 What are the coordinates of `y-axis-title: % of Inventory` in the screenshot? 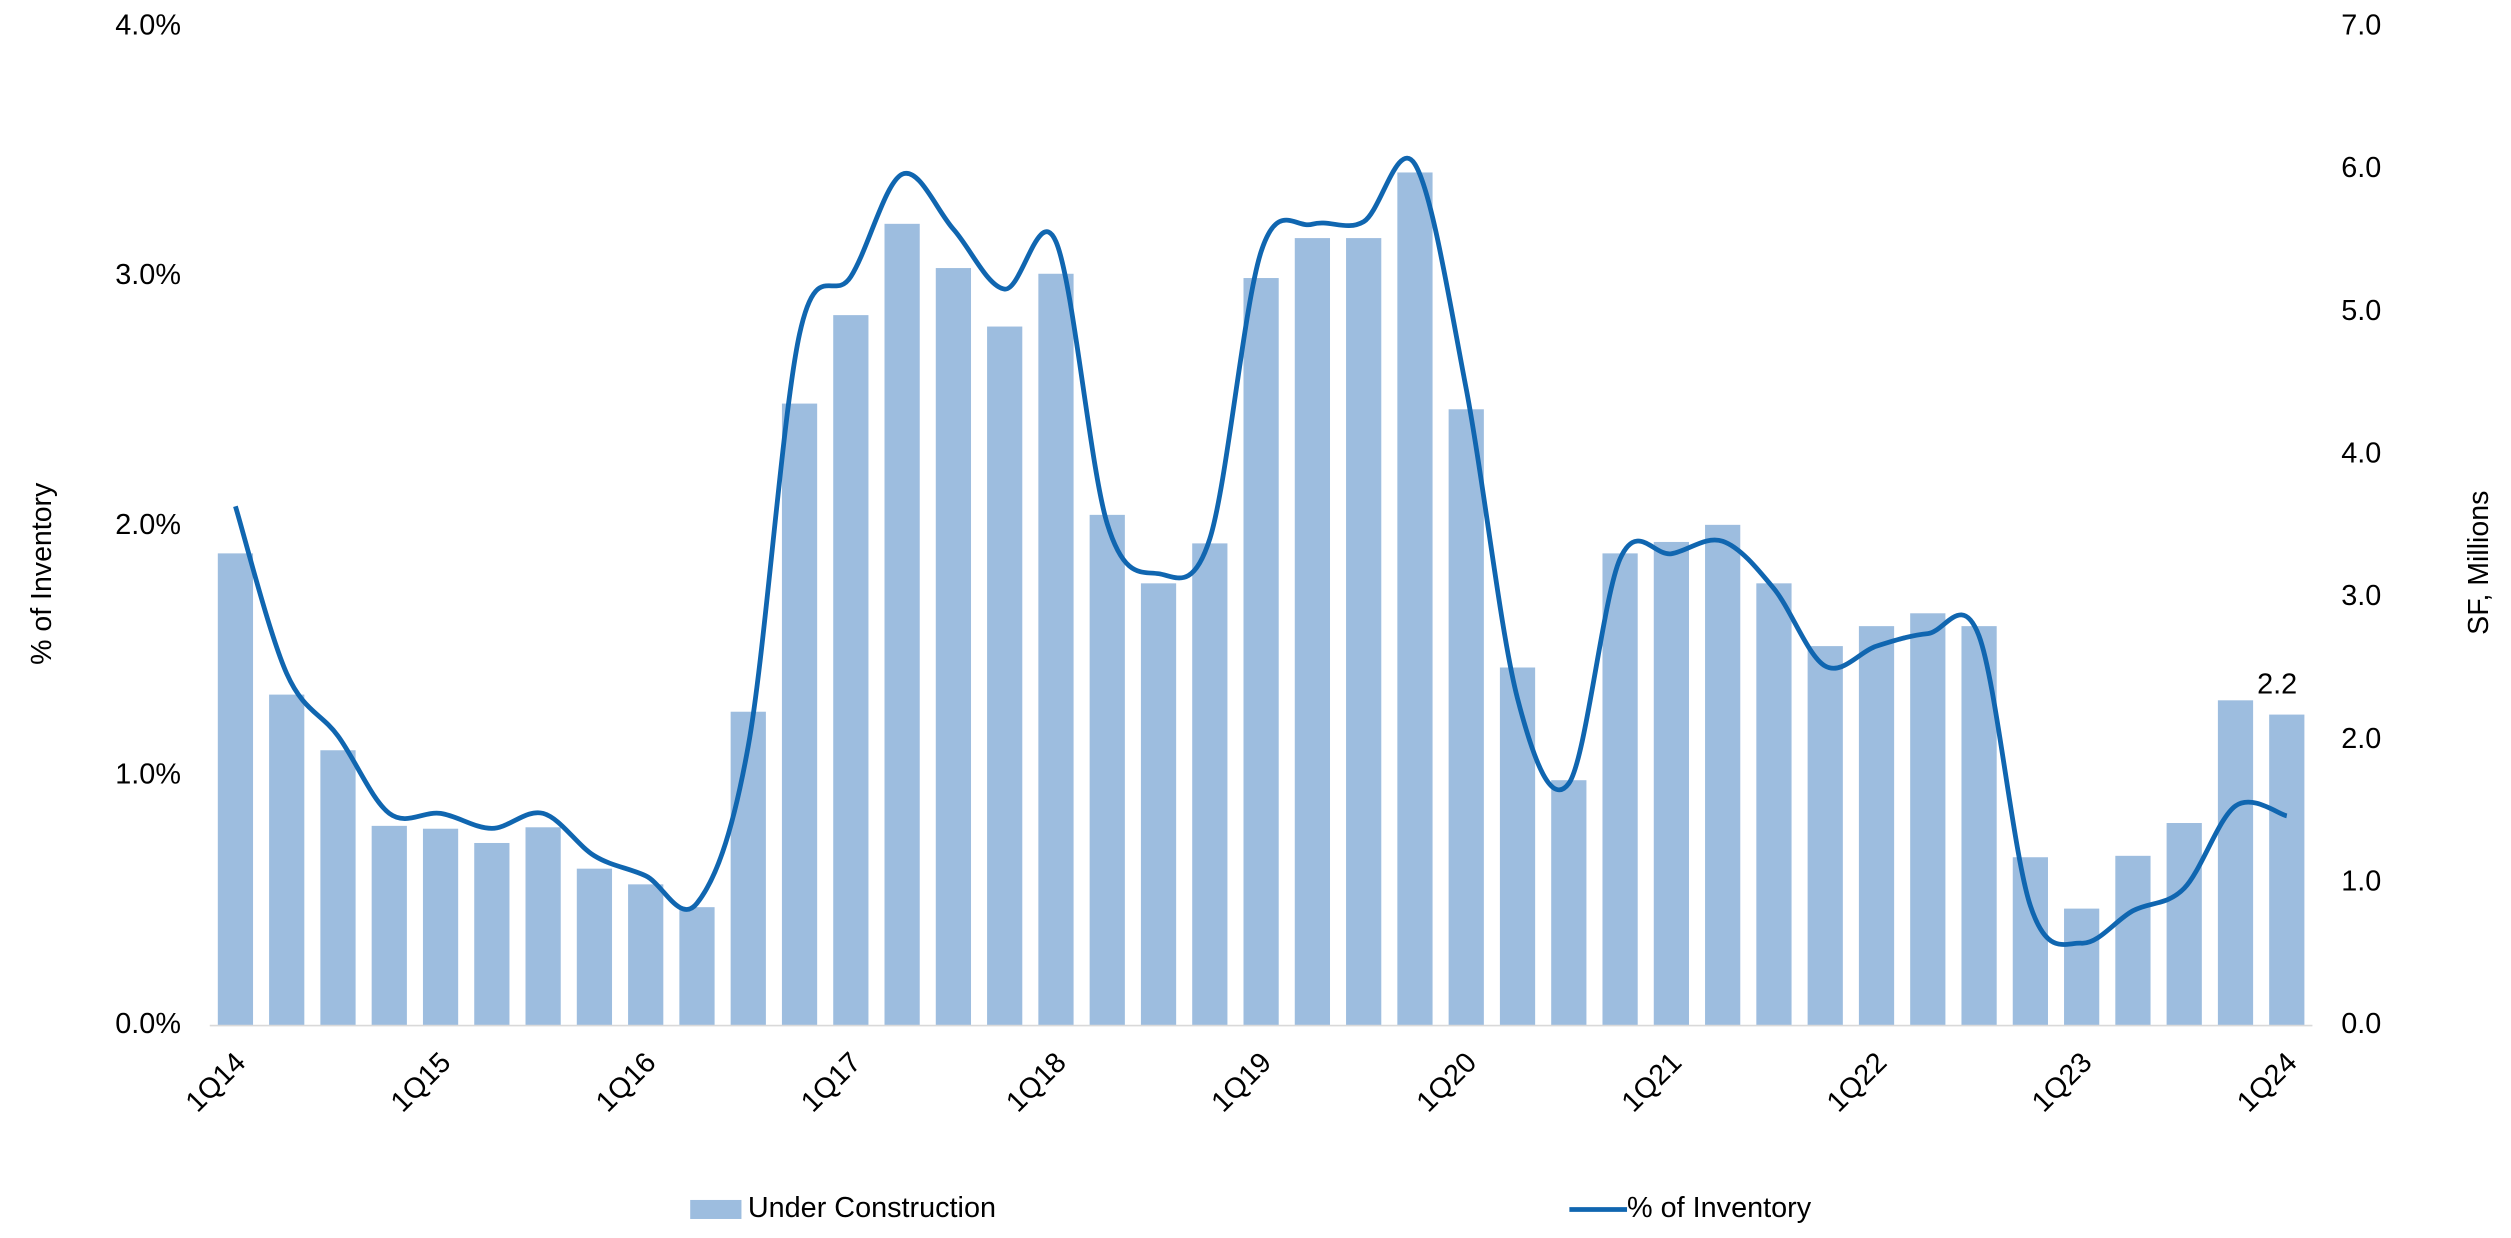 It's located at (42, 573).